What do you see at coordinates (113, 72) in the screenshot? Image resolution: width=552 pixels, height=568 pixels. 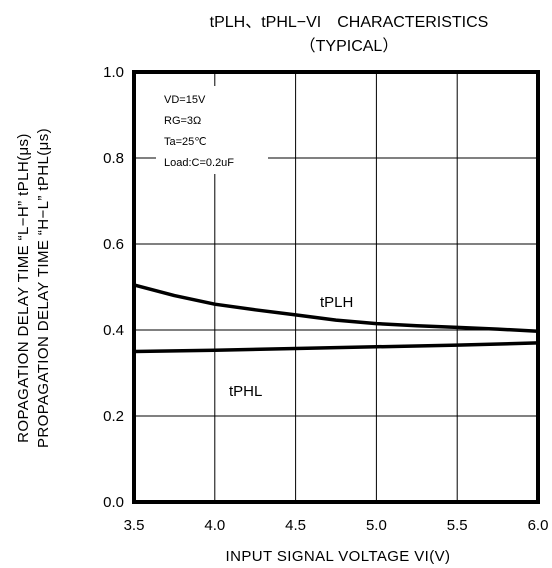 I see `y-tick-label: 1.0` at bounding box center [113, 72].